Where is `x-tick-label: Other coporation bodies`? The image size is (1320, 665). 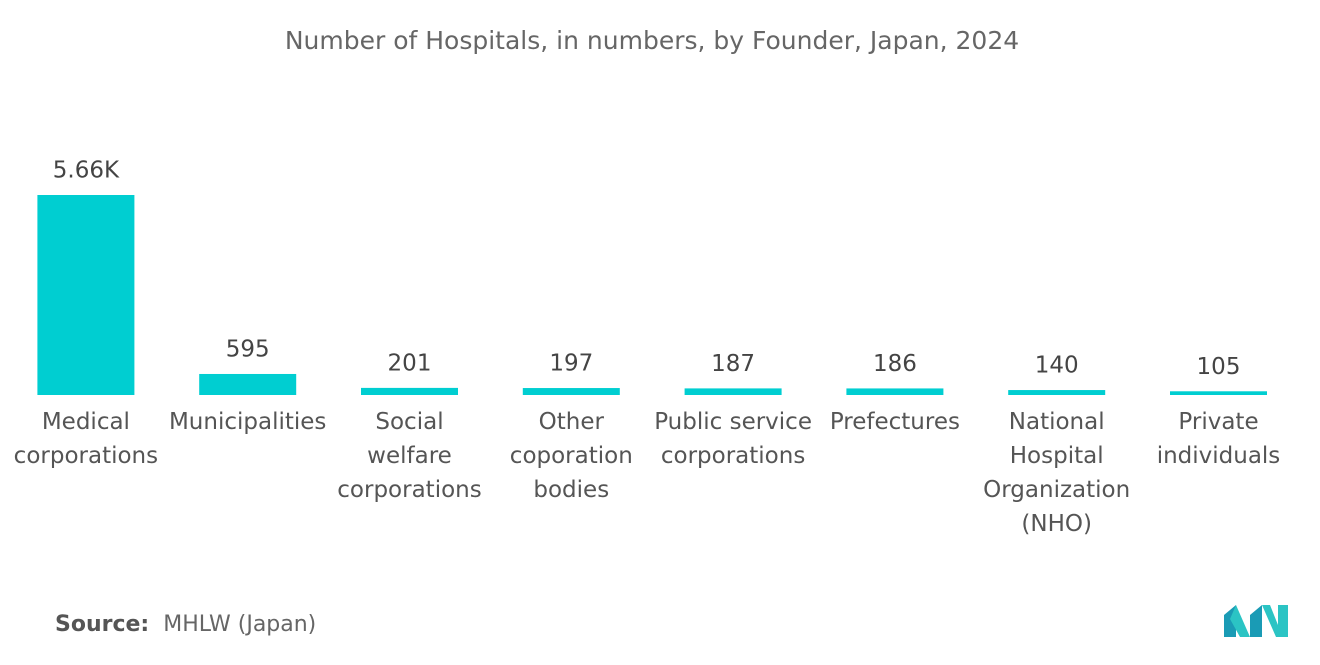 x-tick-label: Other coporation bodies is located at coordinates (571, 456).